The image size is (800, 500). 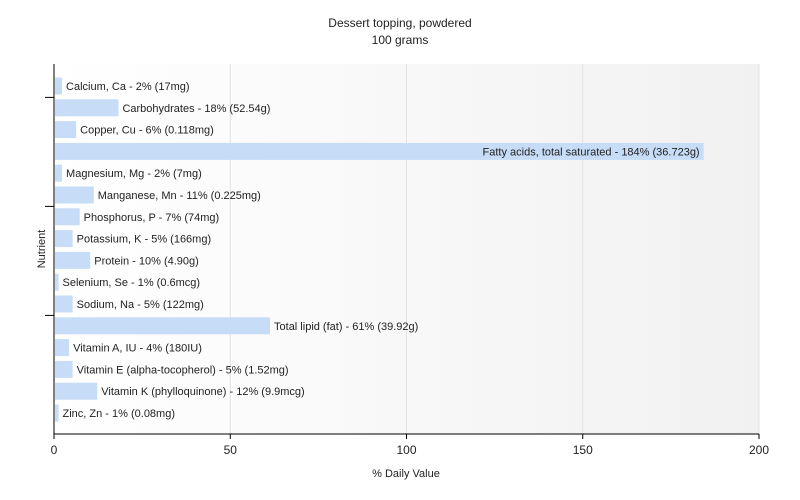 What do you see at coordinates (406, 450) in the screenshot?
I see `x-tick-label: 100` at bounding box center [406, 450].